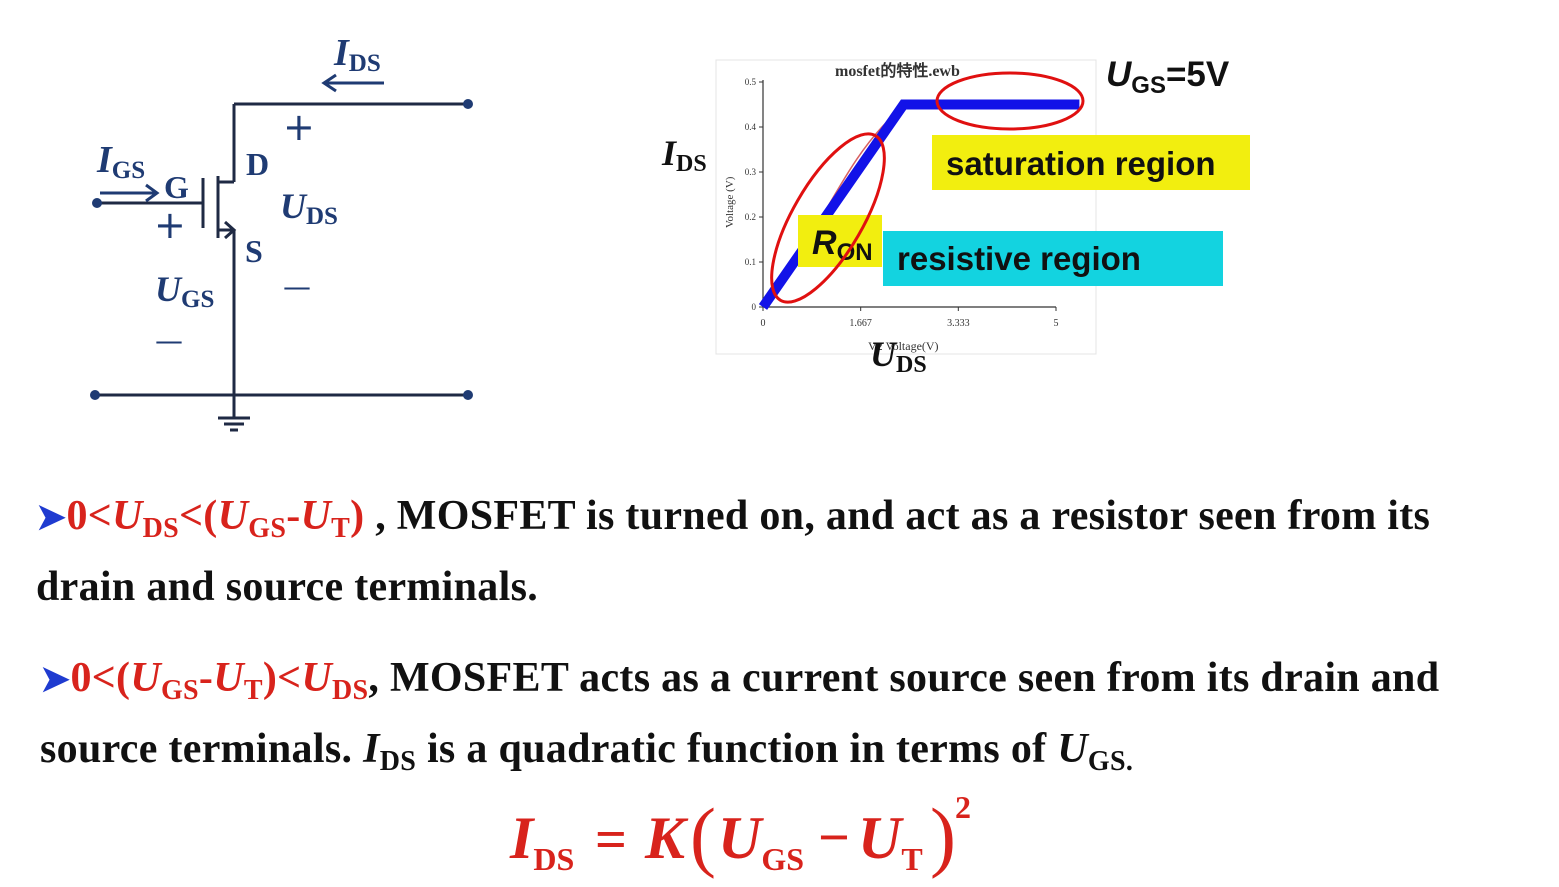 This screenshot has height=887, width=1559. I want to click on uds-minus: —, so click(297, 286).